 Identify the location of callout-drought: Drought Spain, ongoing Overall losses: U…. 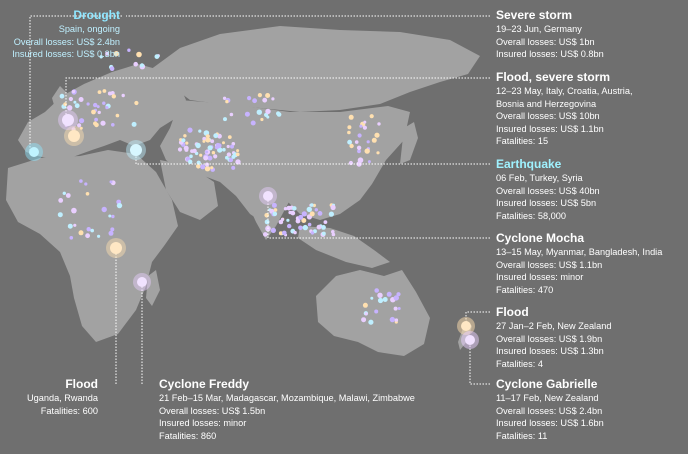
(60, 34).